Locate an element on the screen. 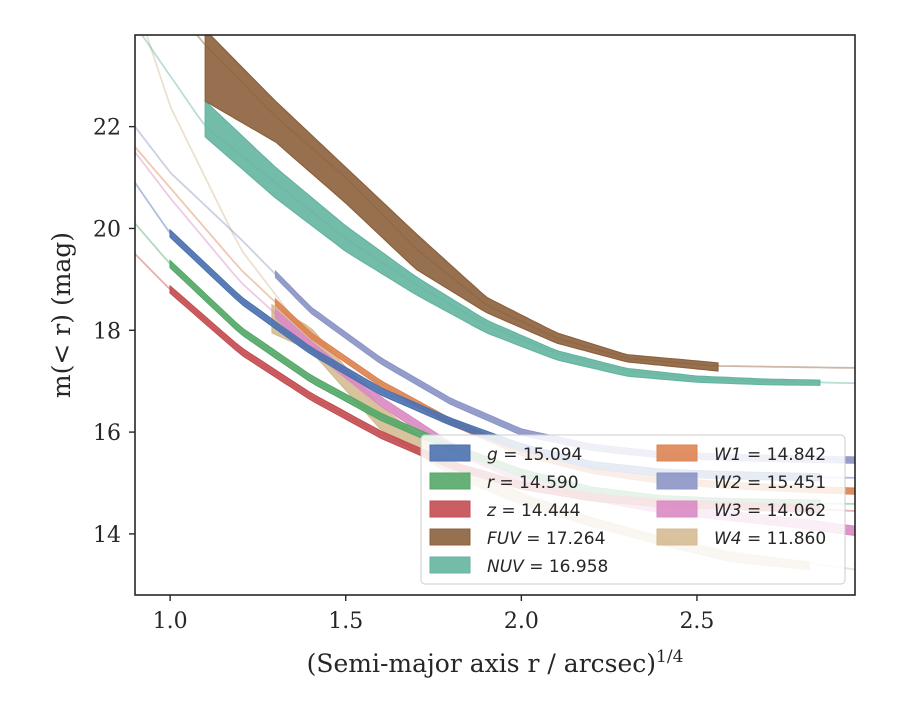  x-axis-label-superscript: 1/4 is located at coordinates (669, 657).